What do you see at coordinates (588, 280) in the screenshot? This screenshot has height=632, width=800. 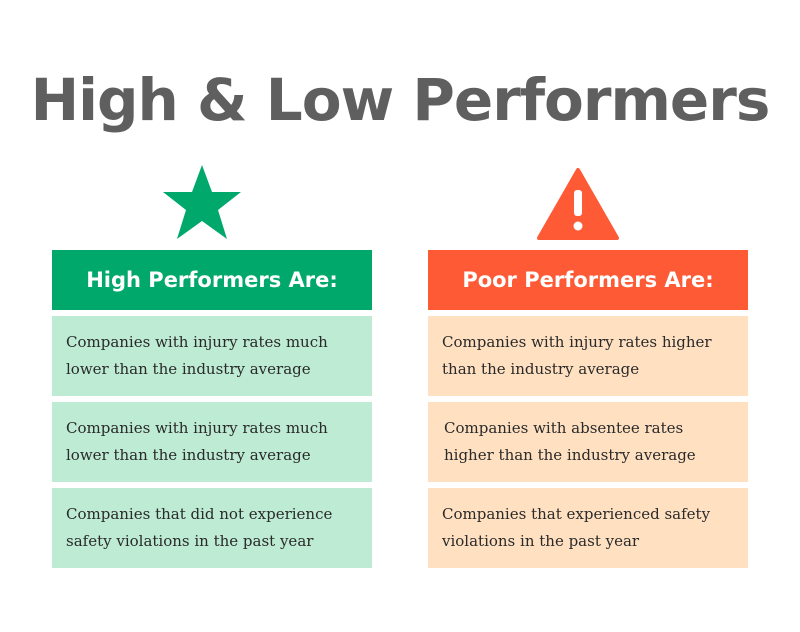 I see `poor-performers-header: Poor Performers Are:` at bounding box center [588, 280].